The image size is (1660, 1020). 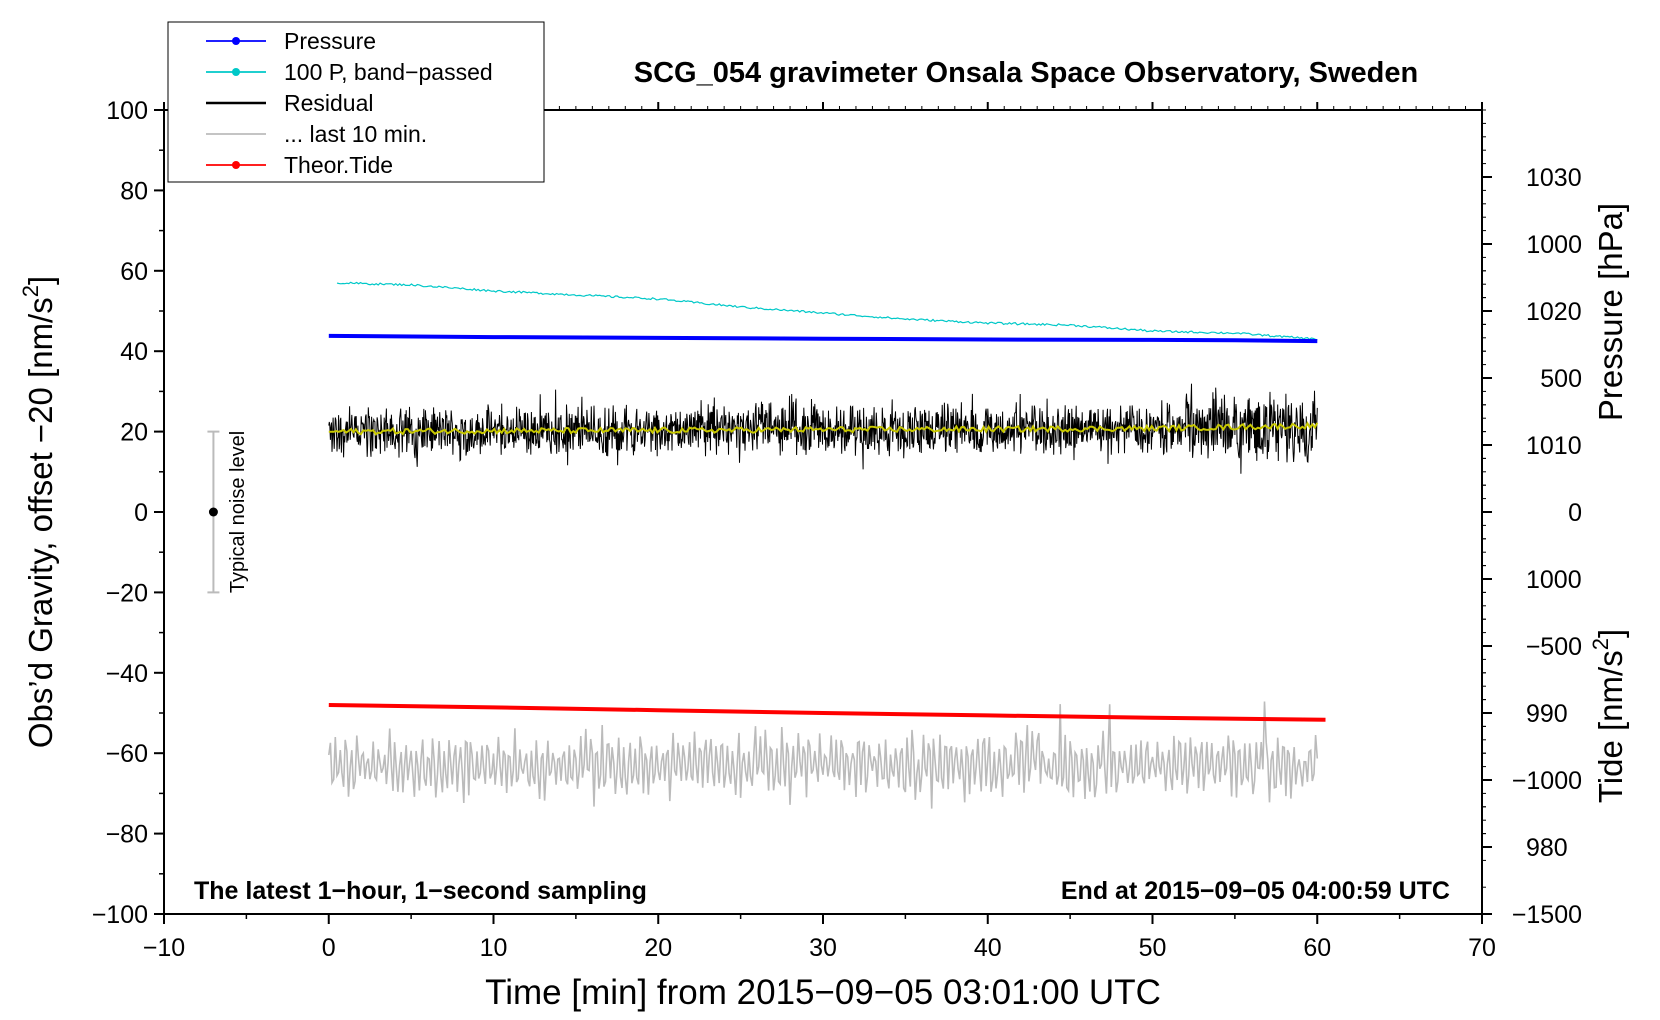 What do you see at coordinates (1554, 647) in the screenshot?
I see `tide-tick-label: −500` at bounding box center [1554, 647].